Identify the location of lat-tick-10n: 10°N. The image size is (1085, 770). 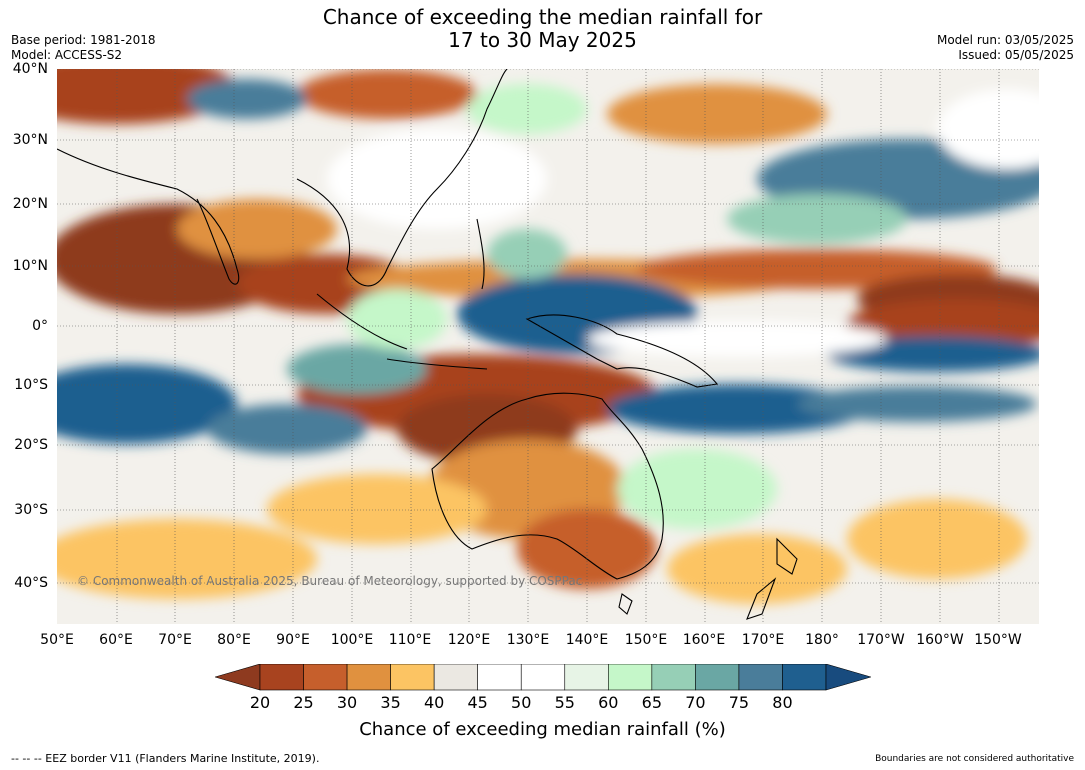
(30, 266).